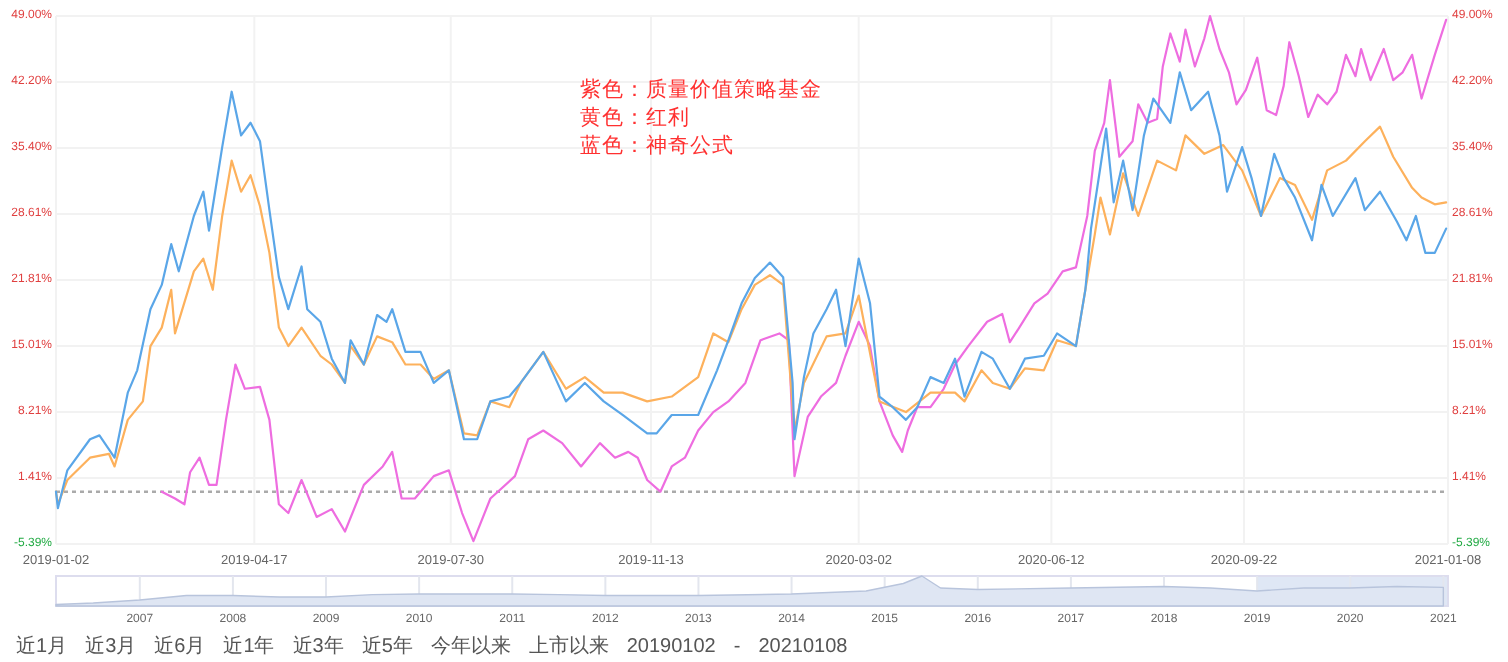 Image resolution: width=1508 pixels, height=662 pixels. Describe the element at coordinates (657, 145) in the screenshot. I see `annotation: 蓝色：神奇公式` at that location.